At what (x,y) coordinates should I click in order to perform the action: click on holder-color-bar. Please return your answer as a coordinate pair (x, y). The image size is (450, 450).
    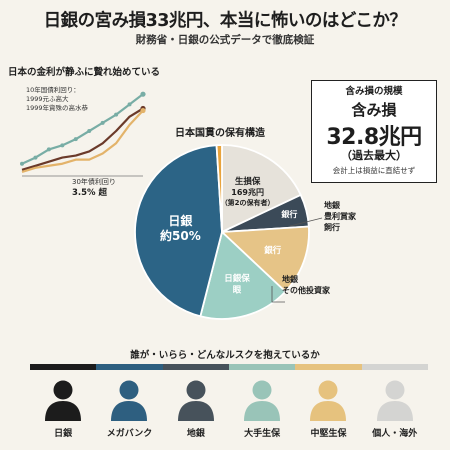
    Looking at the image, I should click on (229, 367).